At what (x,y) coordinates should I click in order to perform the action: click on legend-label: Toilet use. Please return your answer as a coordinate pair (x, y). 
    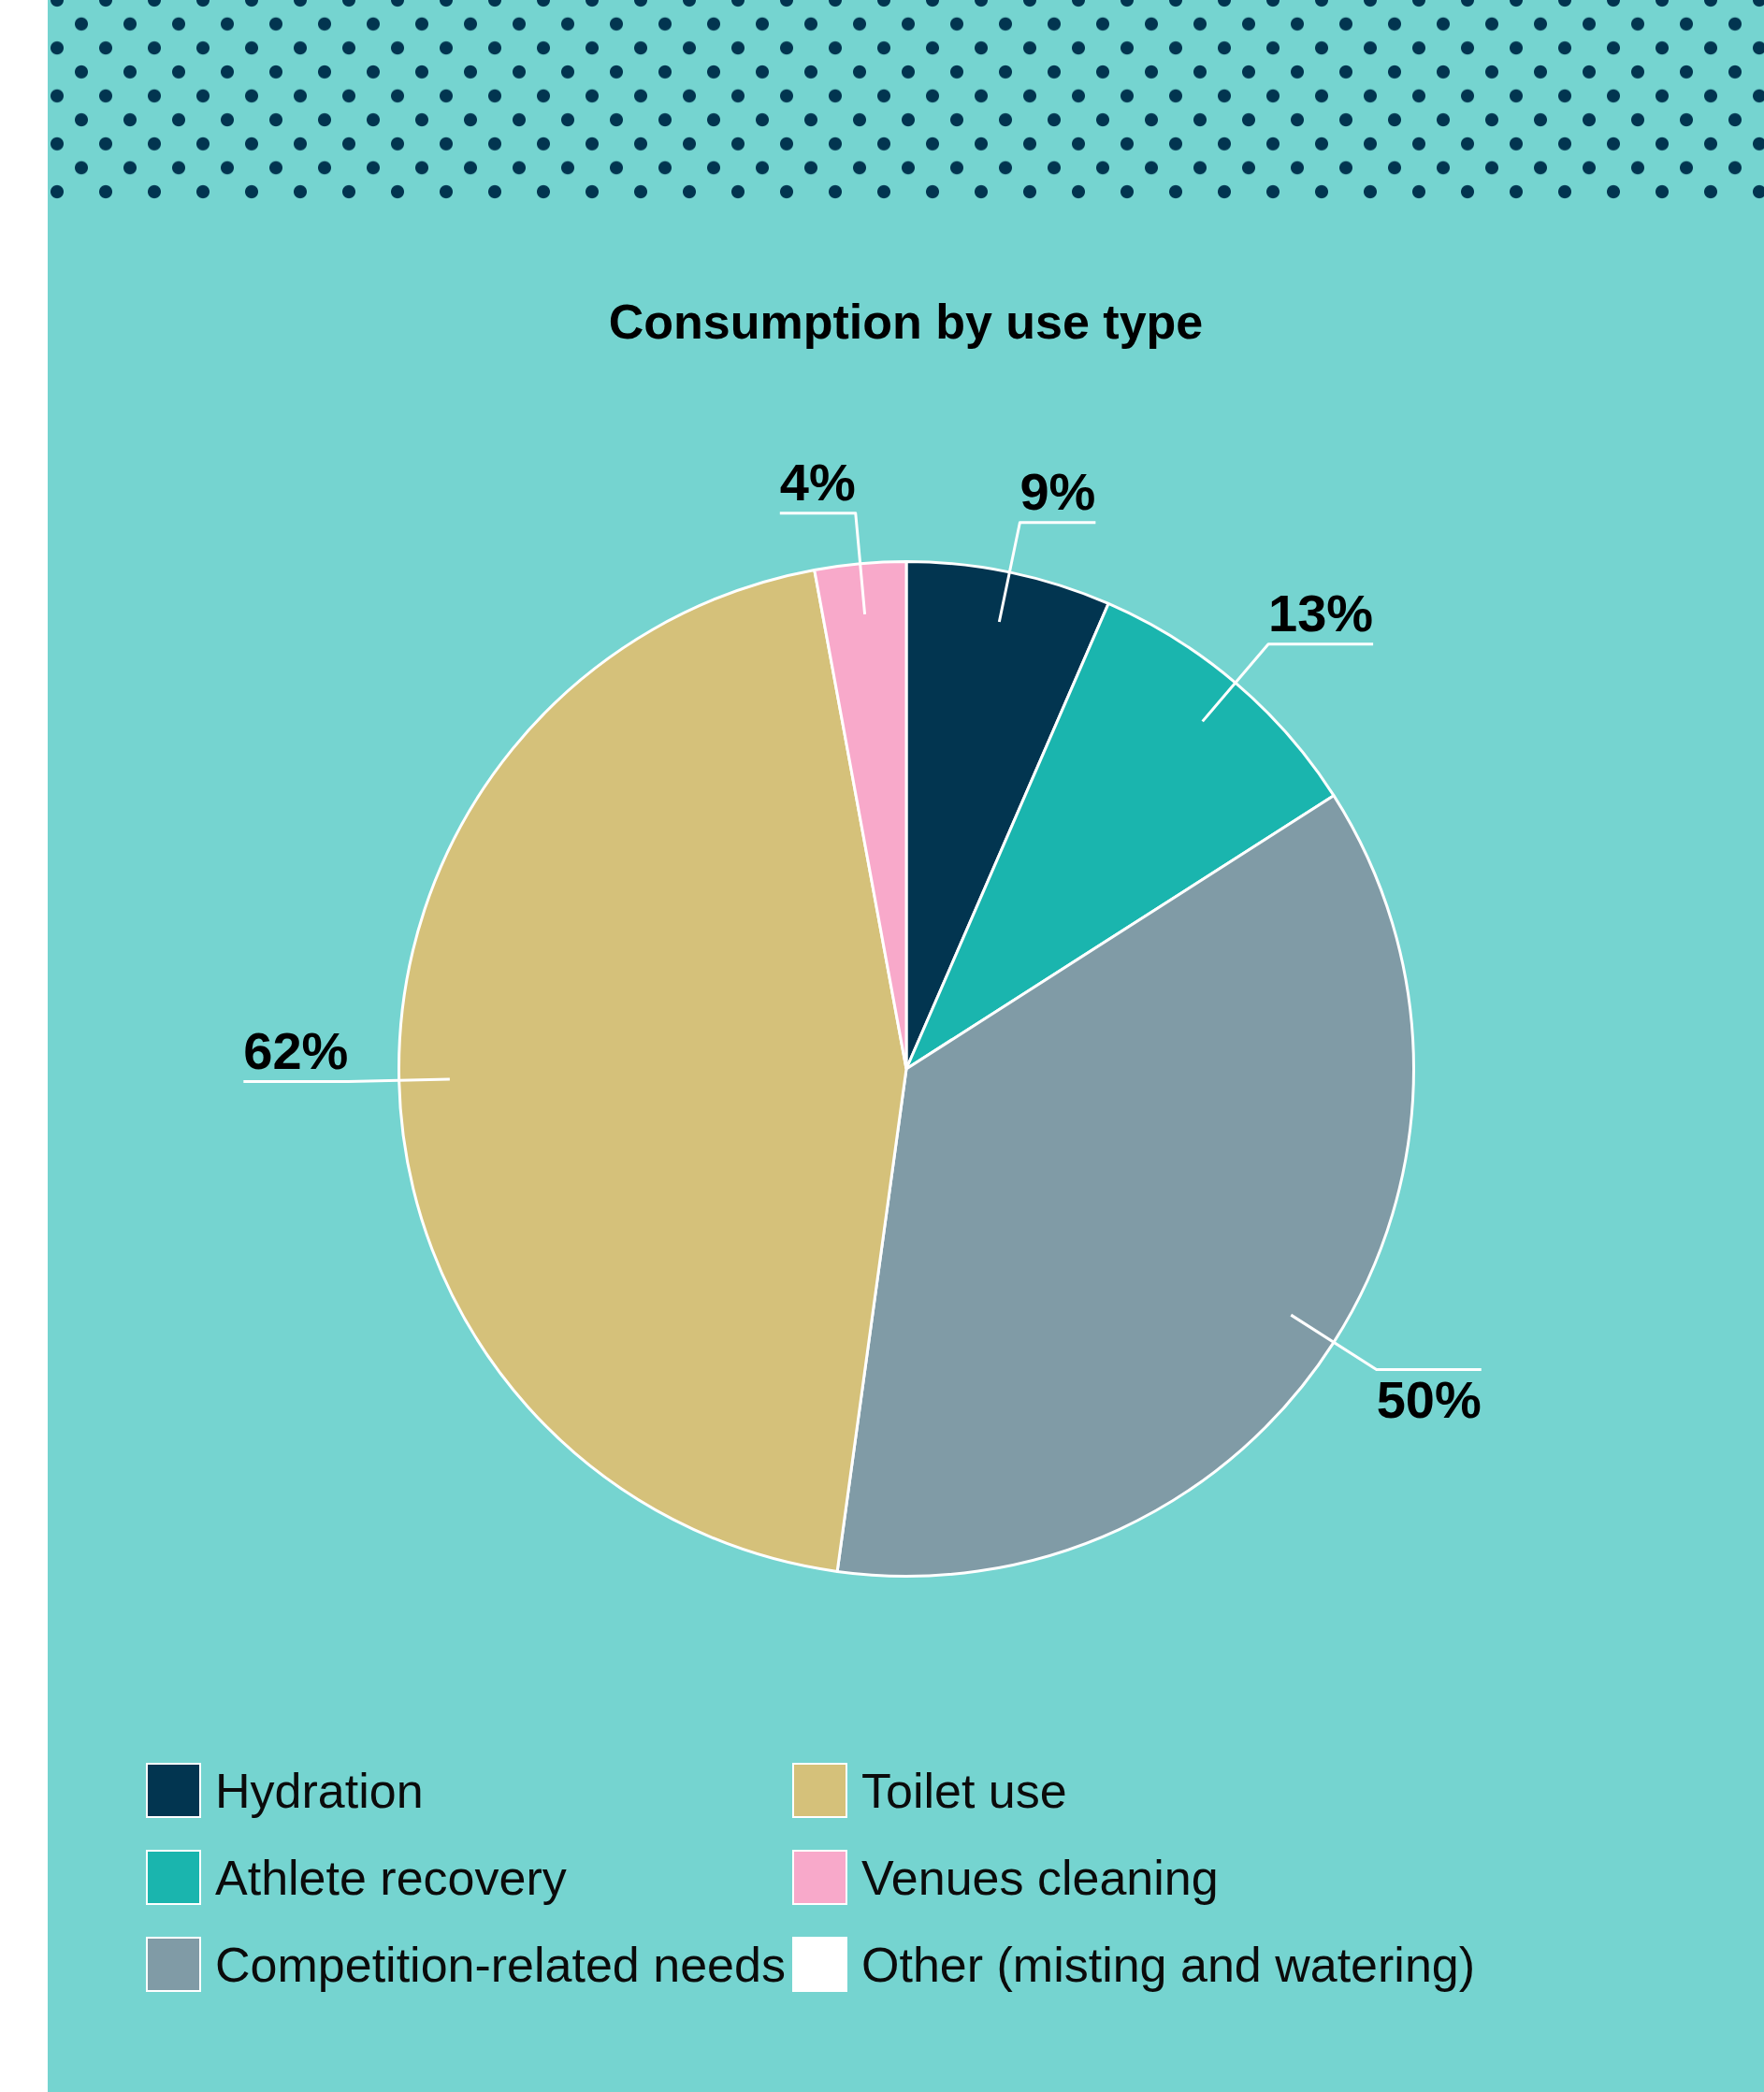
    Looking at the image, I should click on (964, 1791).